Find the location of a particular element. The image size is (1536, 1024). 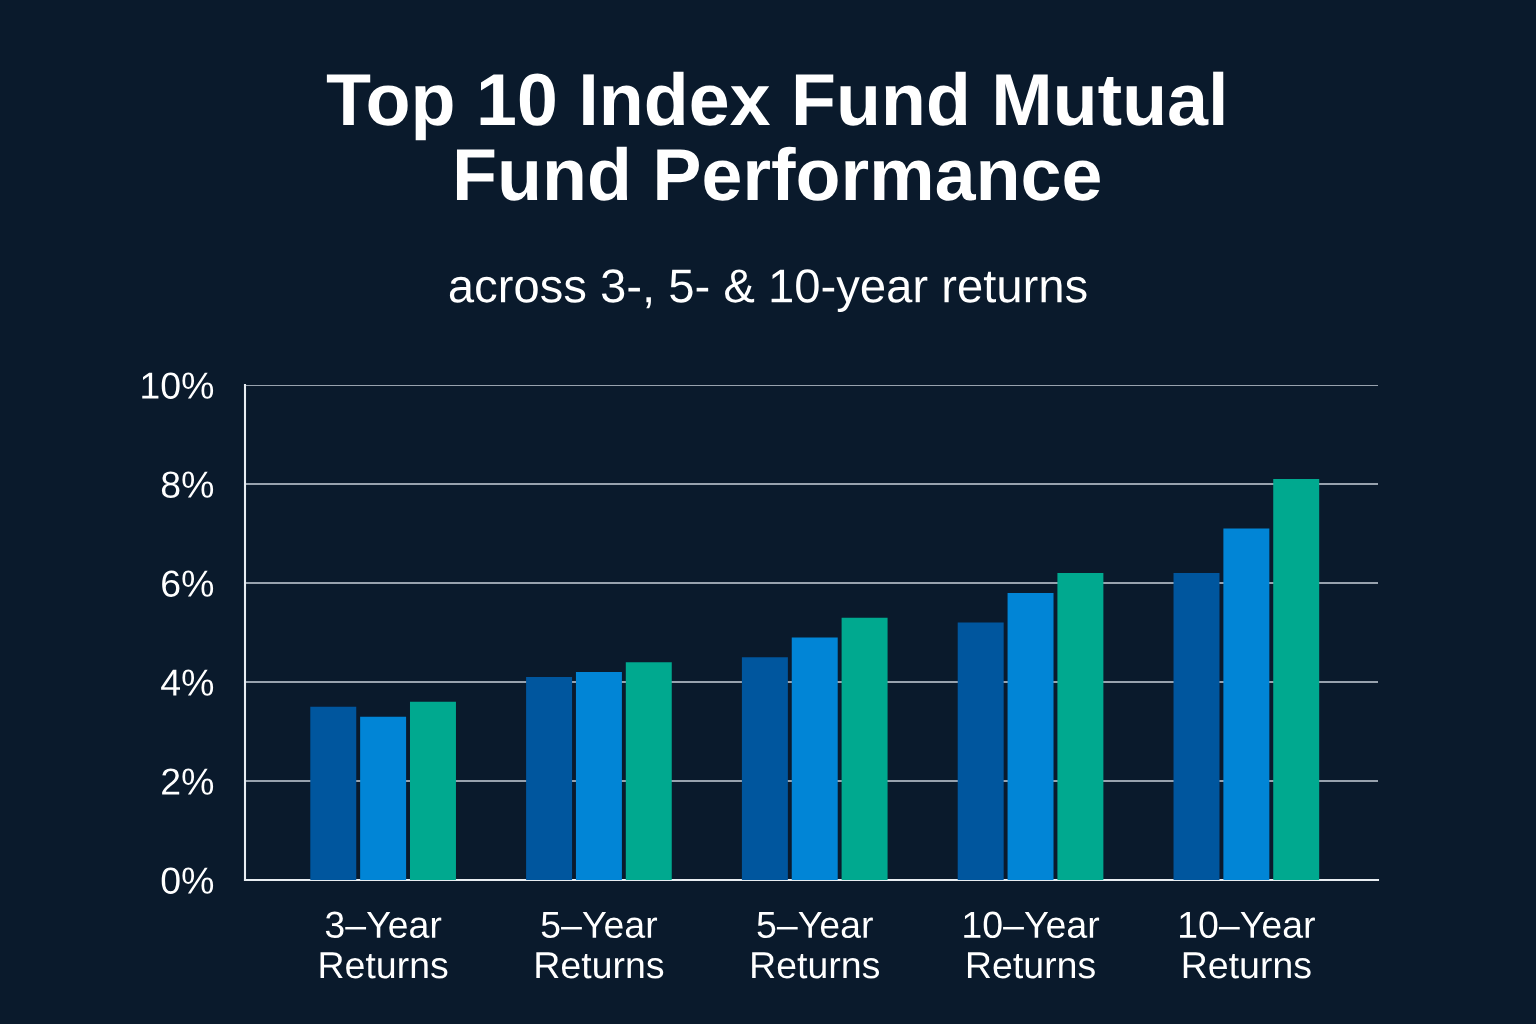

y-tick-label: 6% is located at coordinates (188, 583).